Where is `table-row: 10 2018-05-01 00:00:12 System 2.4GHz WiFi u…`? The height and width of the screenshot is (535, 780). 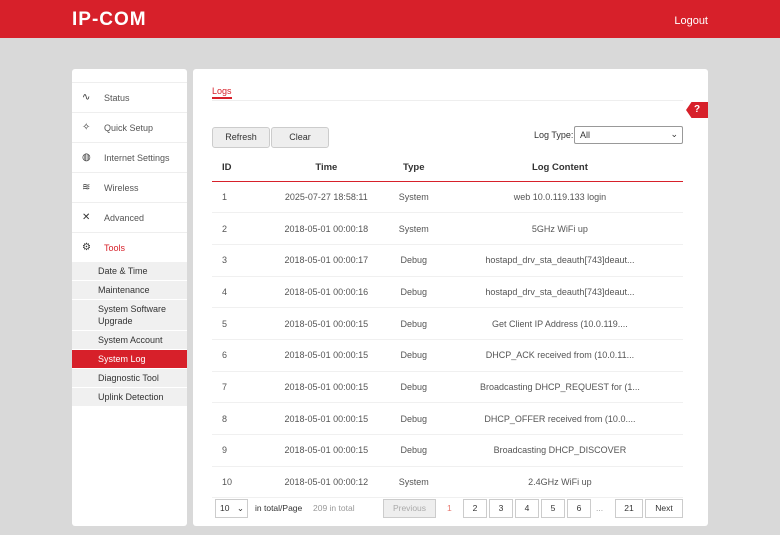
table-row: 10 2018-05-01 00:00:12 System 2.4GHz WiFi u… is located at coordinates (447, 482).